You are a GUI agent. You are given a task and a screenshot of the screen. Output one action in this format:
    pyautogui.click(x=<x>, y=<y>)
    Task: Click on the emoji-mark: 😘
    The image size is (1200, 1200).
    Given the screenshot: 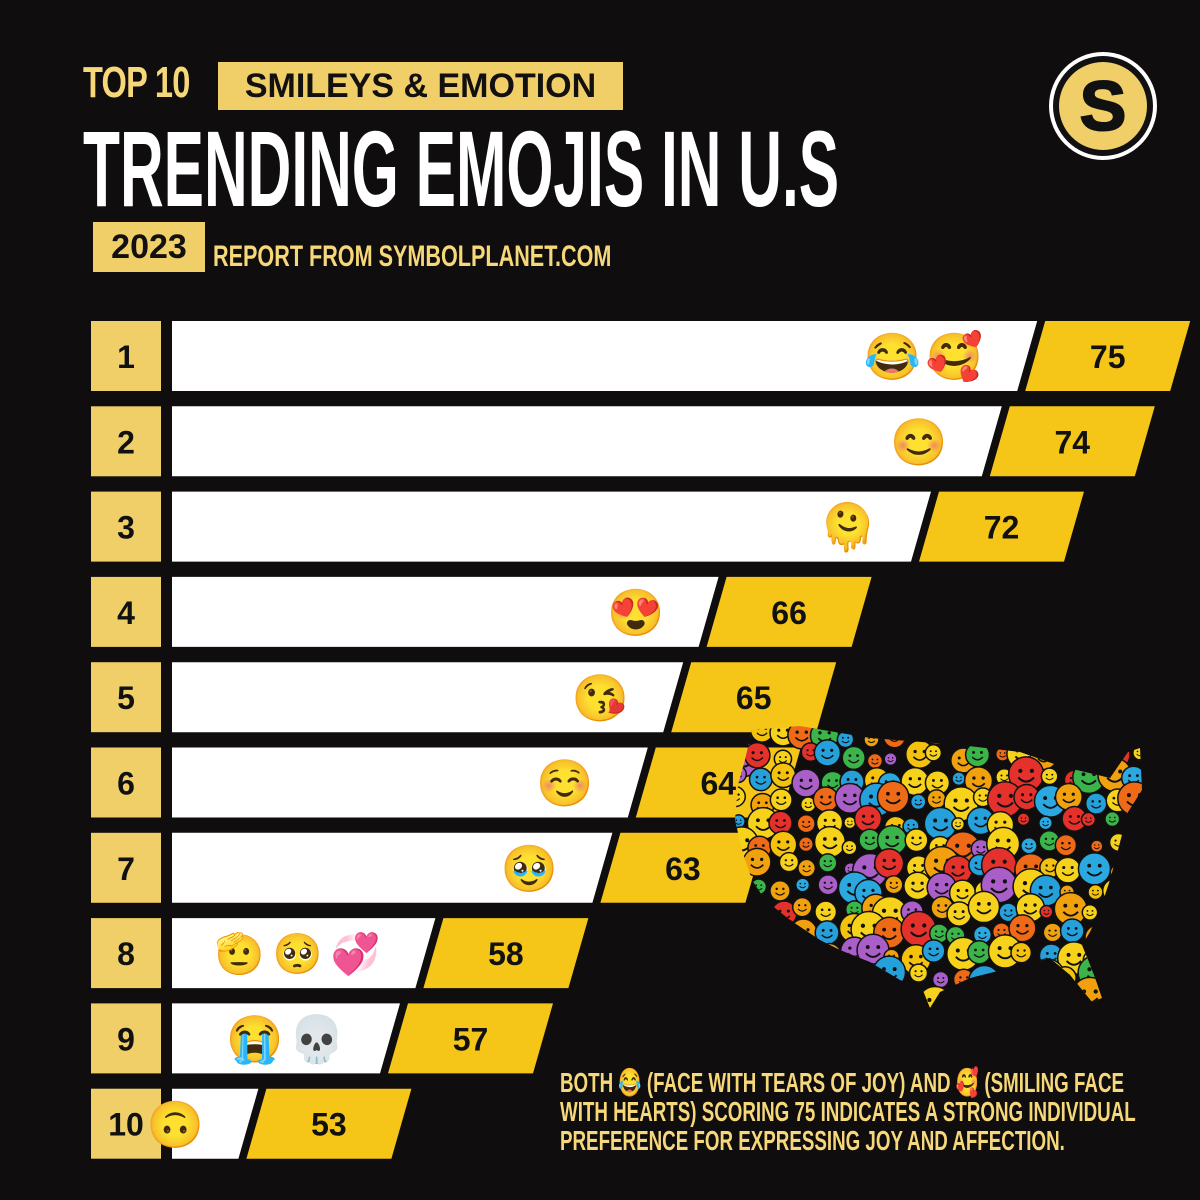 What is the action you would take?
    pyautogui.click(x=600, y=698)
    